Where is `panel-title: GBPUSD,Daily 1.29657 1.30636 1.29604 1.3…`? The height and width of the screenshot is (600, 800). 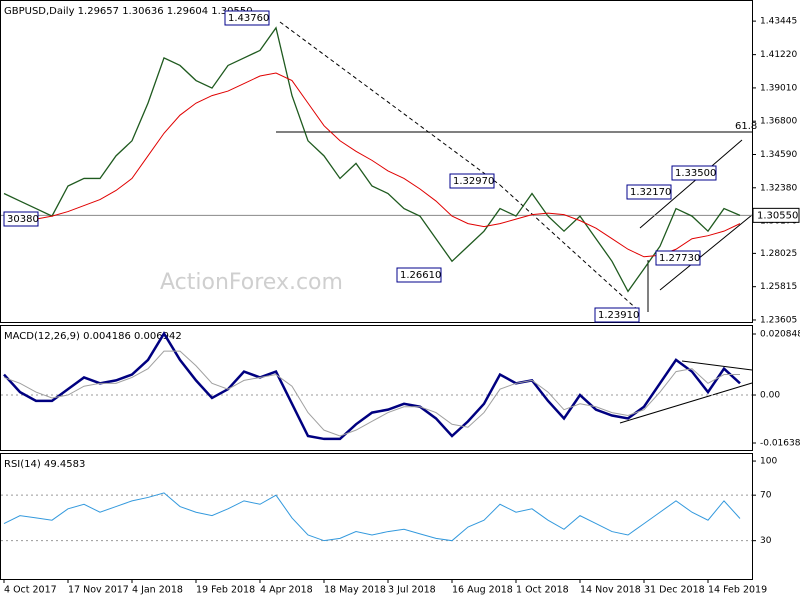
panel-title: GBPUSD,Daily 1.29657 1.30636 1.29604 1.3… is located at coordinates (128, 11).